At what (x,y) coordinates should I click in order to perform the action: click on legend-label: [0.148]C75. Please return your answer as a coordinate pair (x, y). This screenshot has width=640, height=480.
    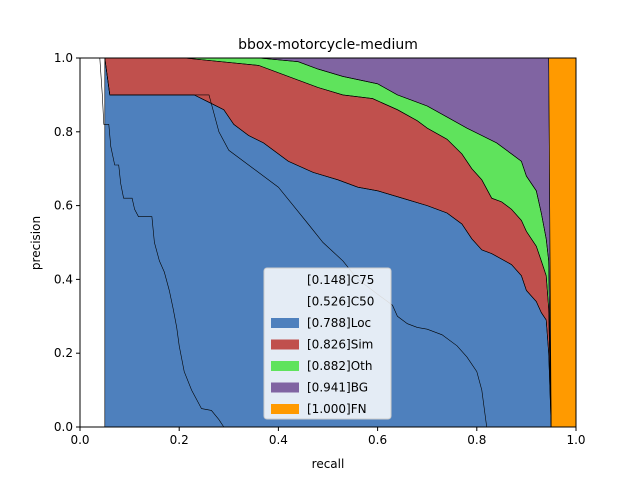
    Looking at the image, I should click on (340, 280).